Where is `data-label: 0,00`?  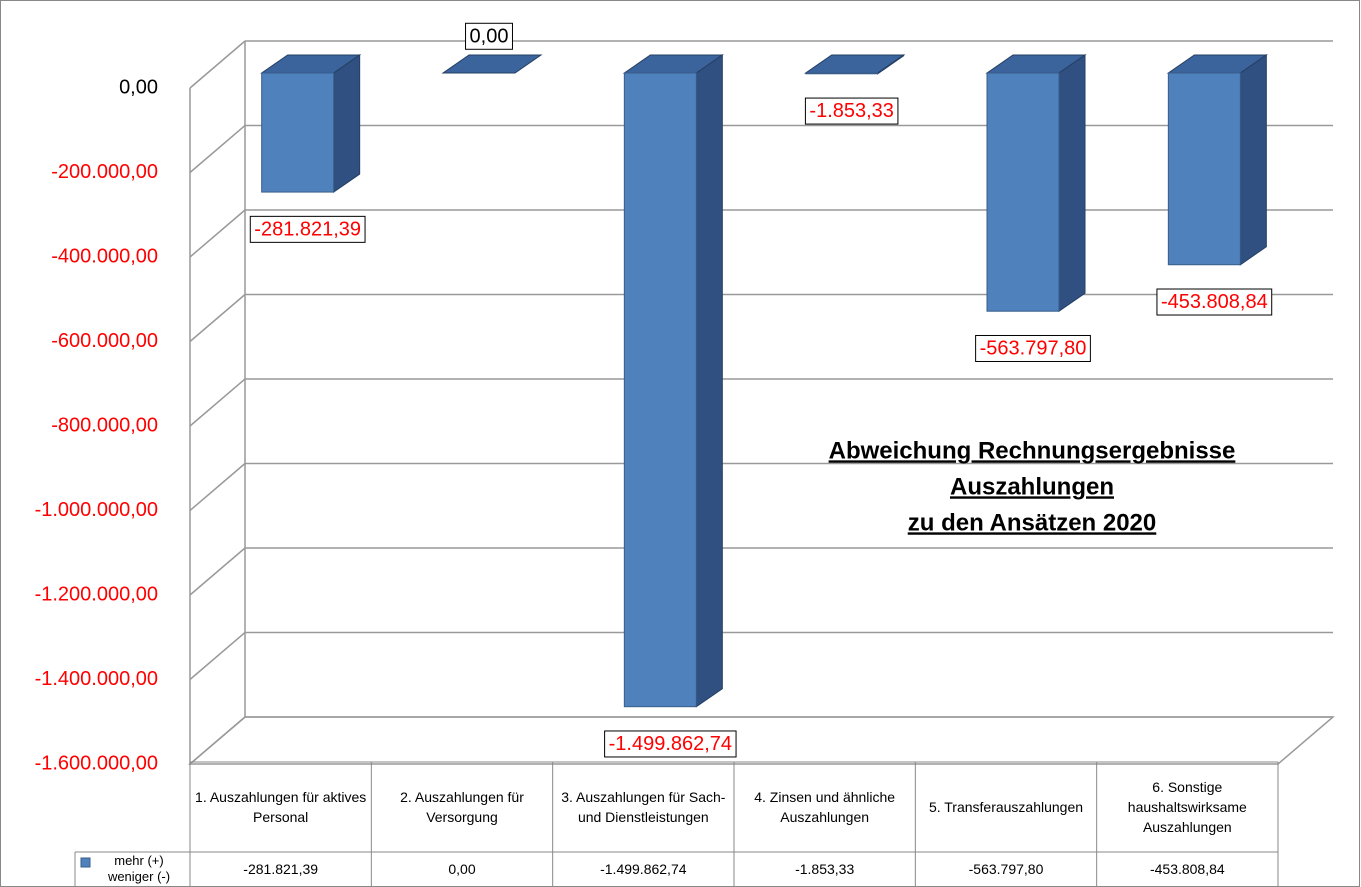
data-label: 0,00 is located at coordinates (489, 36).